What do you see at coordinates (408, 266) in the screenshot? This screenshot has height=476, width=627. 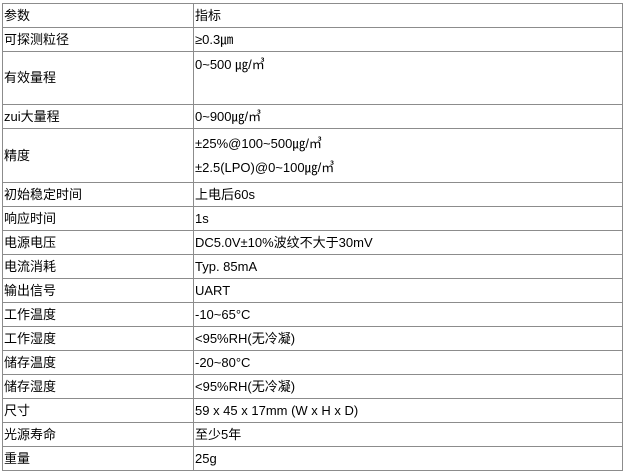 I see `value-cell: Typ. 85mA` at bounding box center [408, 266].